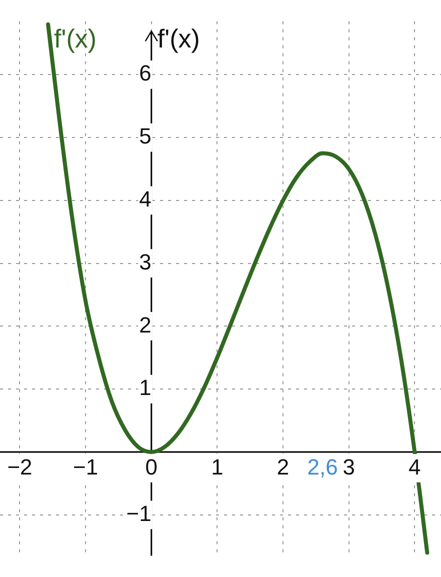 This screenshot has height=577, width=441. What do you see at coordinates (145, 261) in the screenshot?
I see `y-tick-label: 3` at bounding box center [145, 261].